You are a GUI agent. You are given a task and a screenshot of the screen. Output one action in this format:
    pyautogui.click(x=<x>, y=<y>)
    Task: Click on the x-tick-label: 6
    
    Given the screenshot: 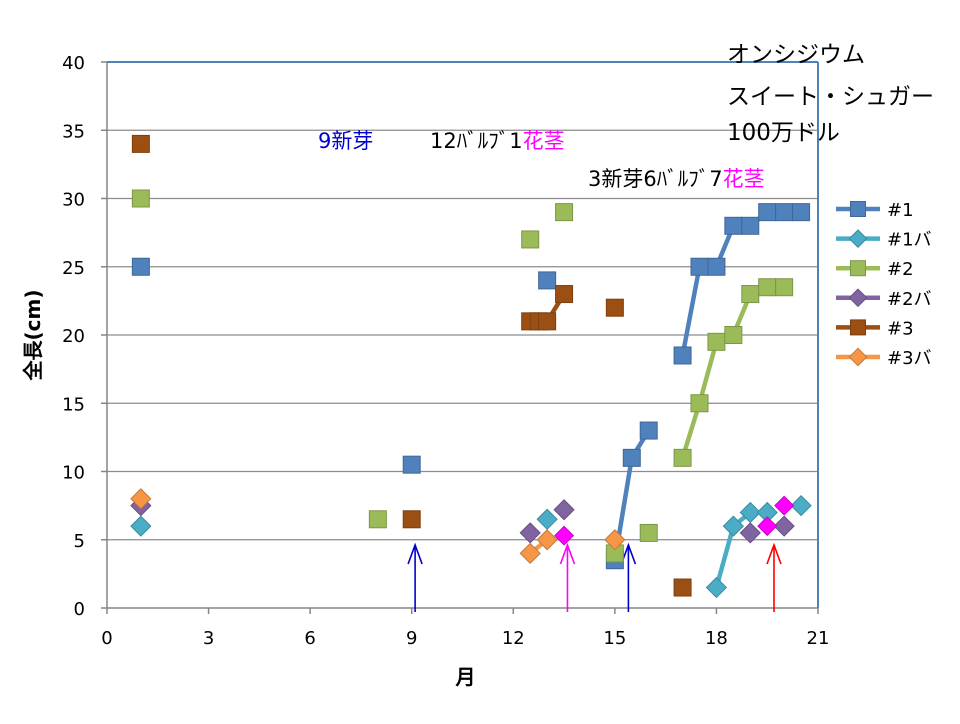 What is the action you would take?
    pyautogui.click(x=309, y=638)
    